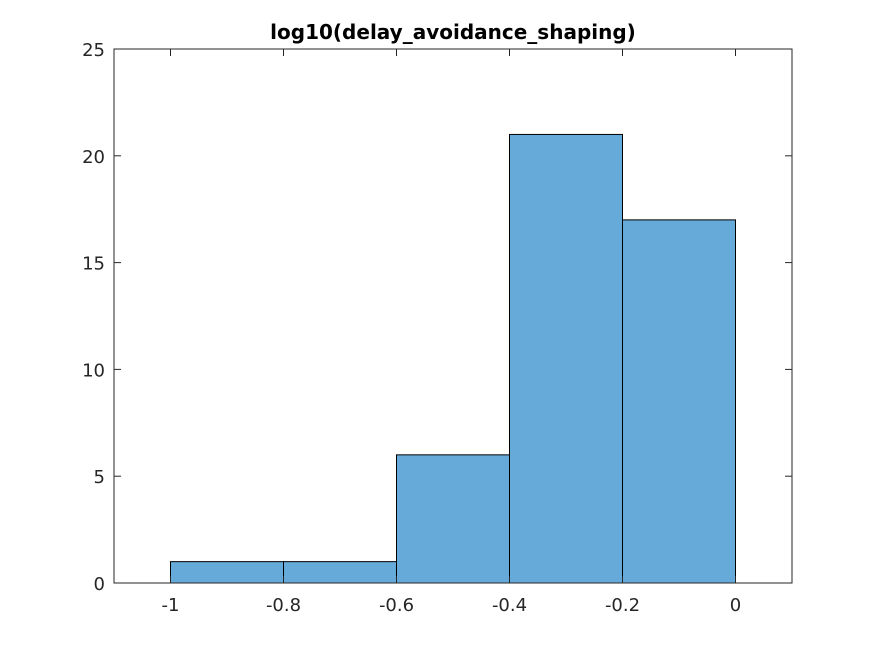 The image size is (875, 656). Describe the element at coordinates (171, 605) in the screenshot. I see `x-tick-label: -1` at that location.